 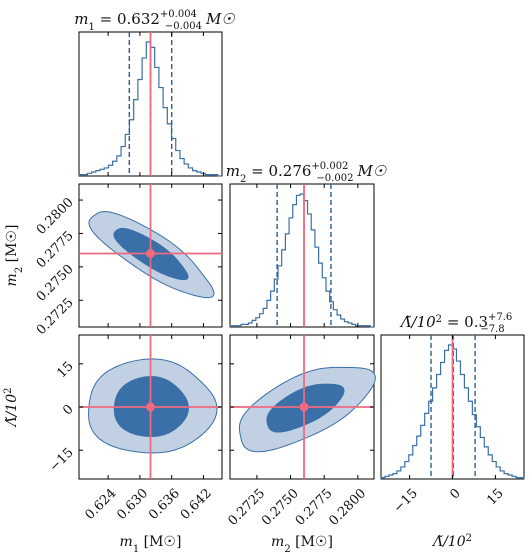 I want to click on xlabel-m1: m1 [M☉], so click(x=151, y=544).